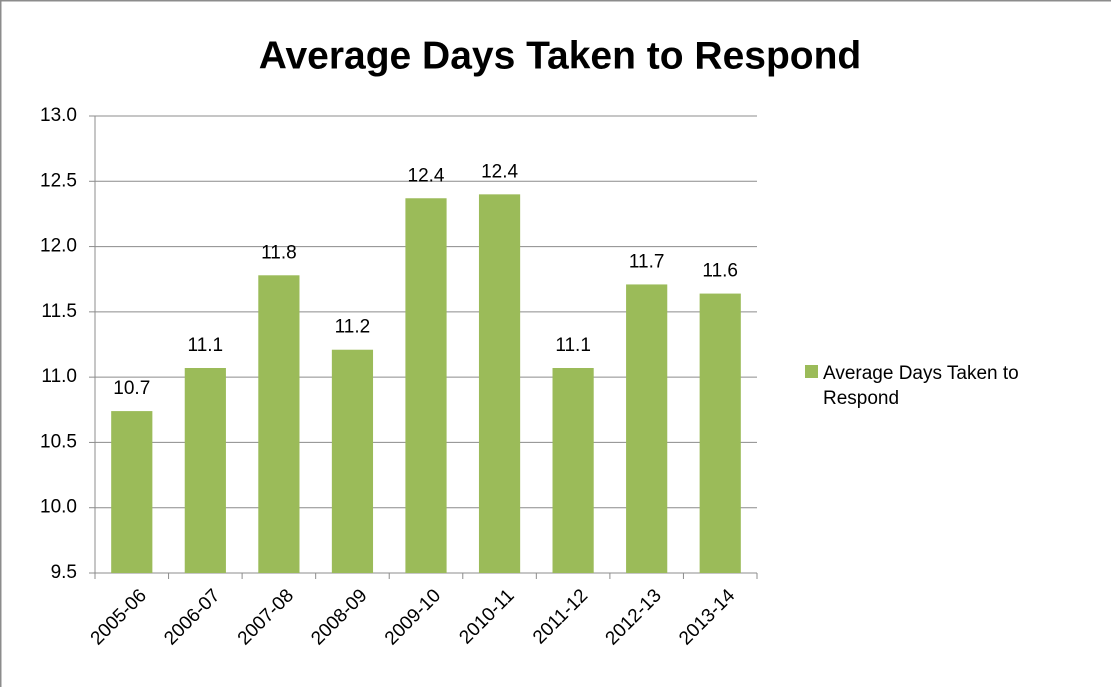 The height and width of the screenshot is (687, 1111). What do you see at coordinates (58, 246) in the screenshot?
I see `y-tick-label: 12.0` at bounding box center [58, 246].